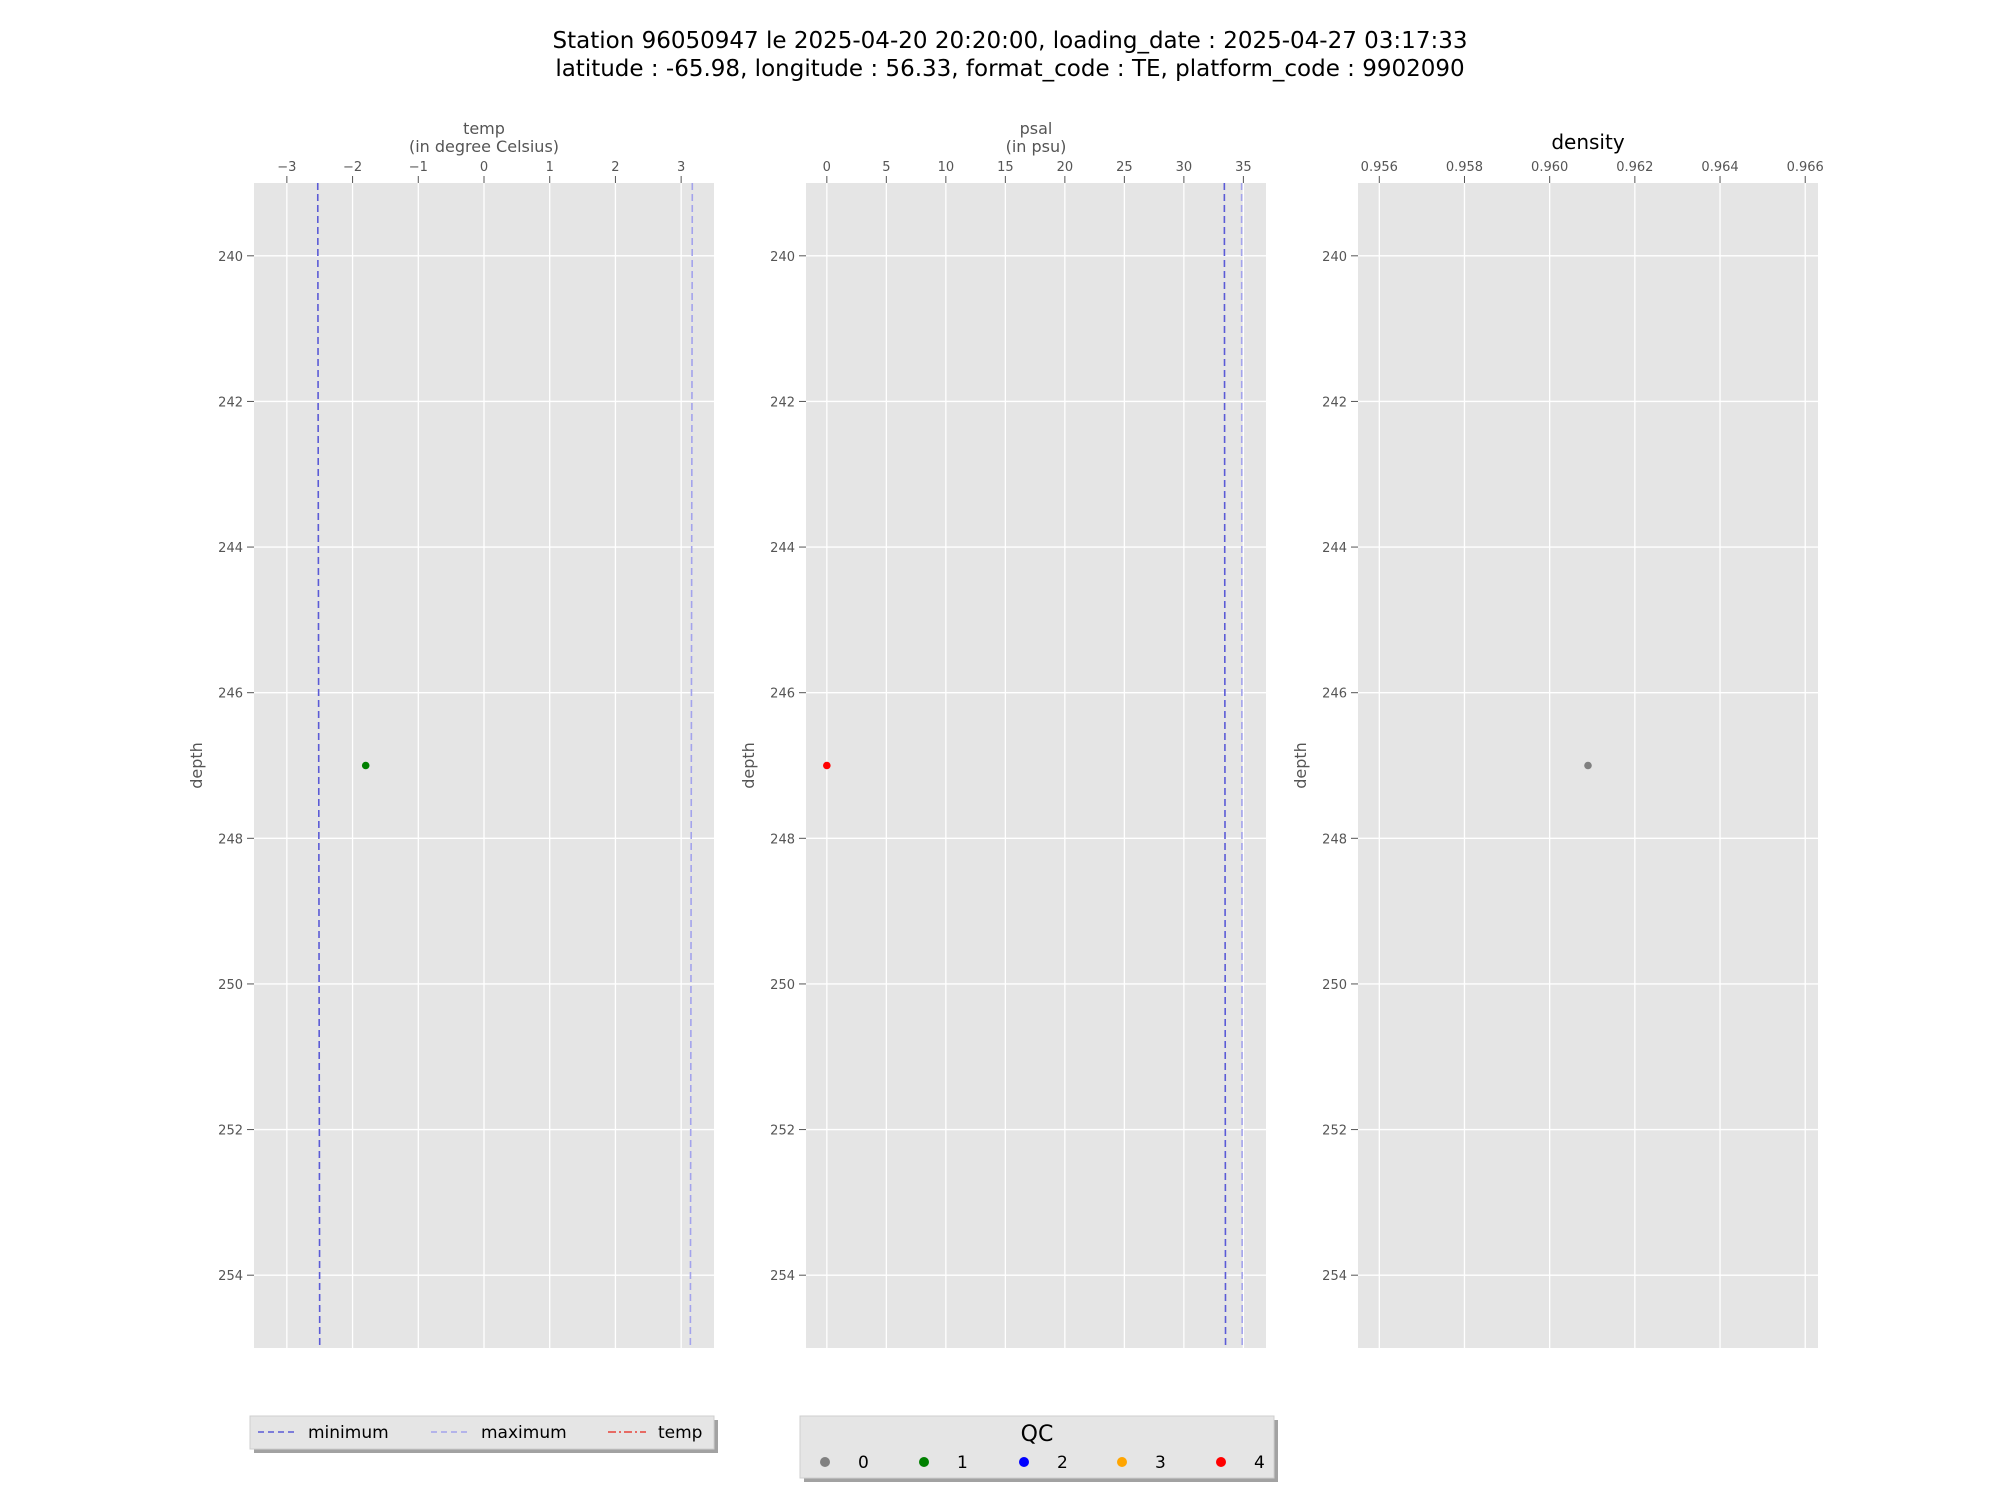 The image size is (2000, 1500). What do you see at coordinates (691, 765) in the screenshot?
I see `temp-maximum-line` at bounding box center [691, 765].